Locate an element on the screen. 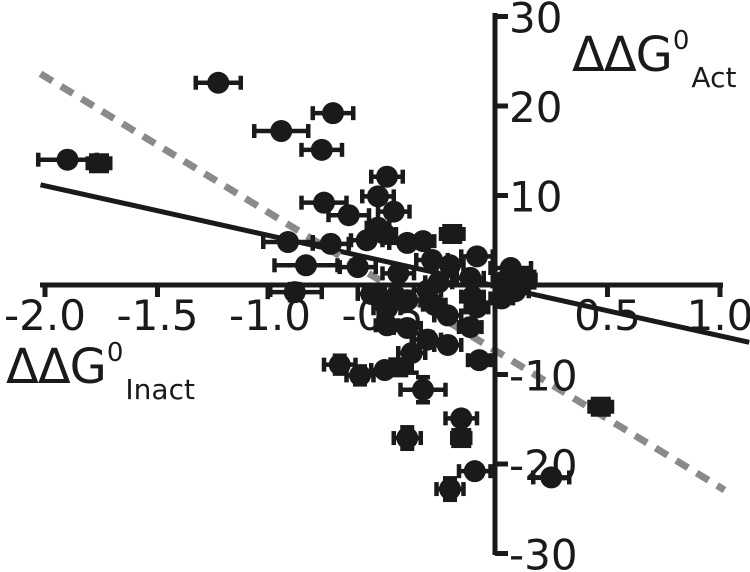  y-tick-label: 30 is located at coordinates (535, 21).